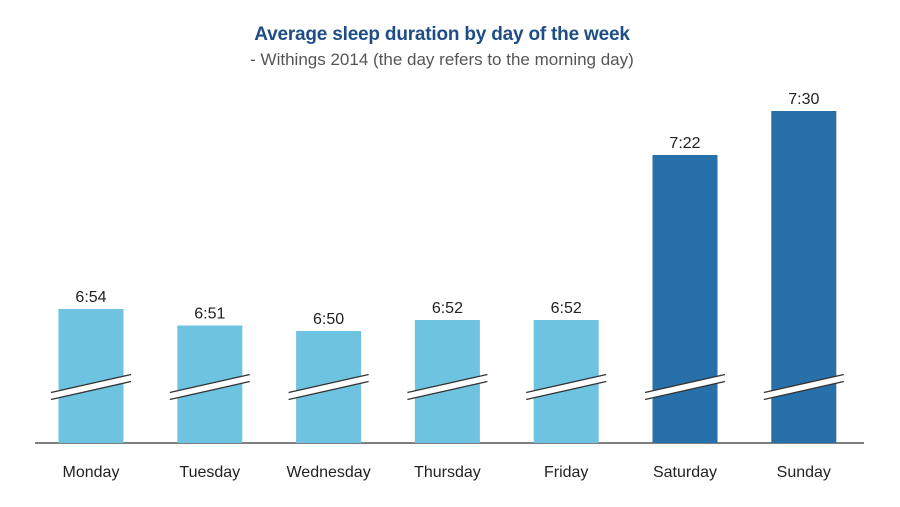  I want to click on axis-break-band-saturday, so click(685, 387).